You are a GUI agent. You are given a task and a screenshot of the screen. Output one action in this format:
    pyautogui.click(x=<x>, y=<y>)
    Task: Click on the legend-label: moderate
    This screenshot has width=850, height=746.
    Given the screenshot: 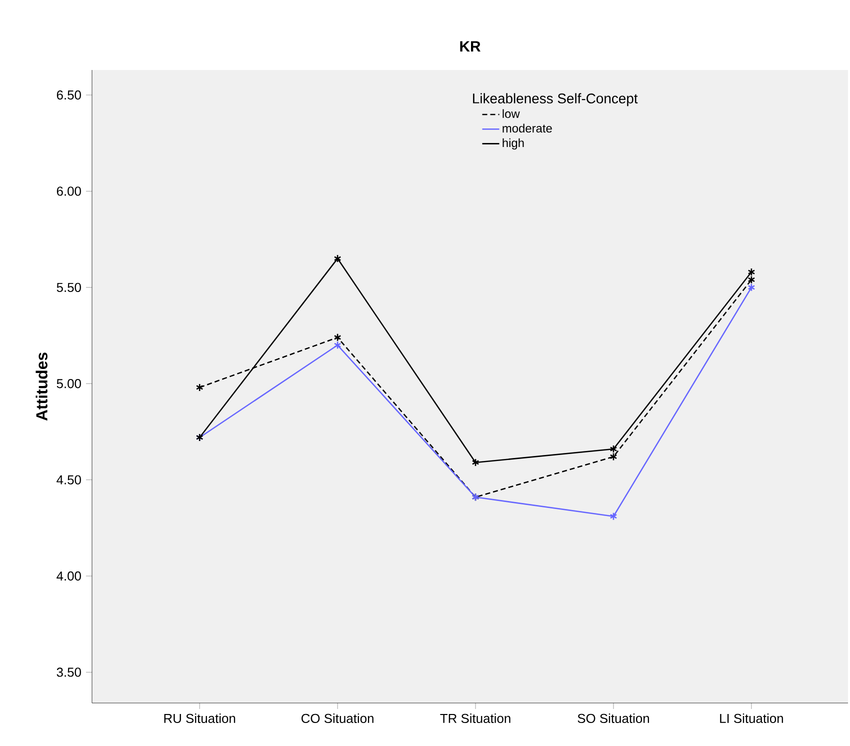 What is the action you would take?
    pyautogui.click(x=527, y=128)
    